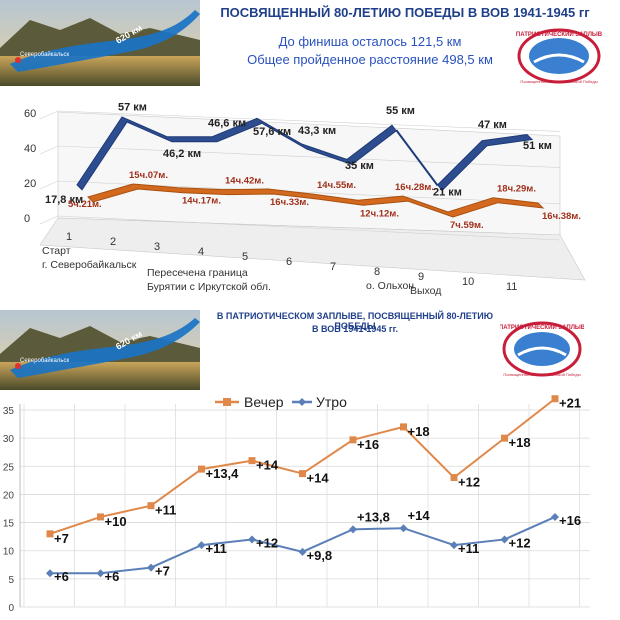  I want to click on chart1-category-label: 11, so click(511, 287).